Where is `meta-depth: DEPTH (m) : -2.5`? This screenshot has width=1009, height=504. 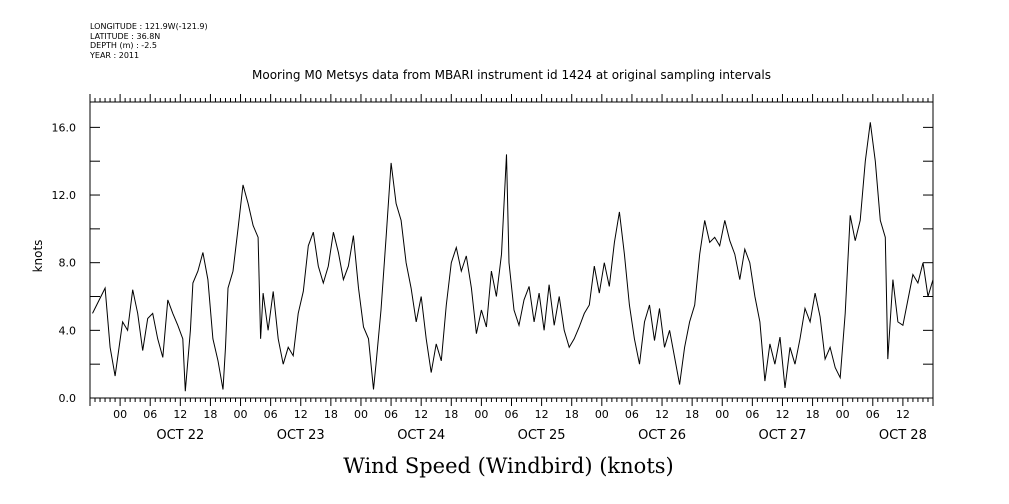 meta-depth: DEPTH (m) : -2.5 is located at coordinates (123, 45).